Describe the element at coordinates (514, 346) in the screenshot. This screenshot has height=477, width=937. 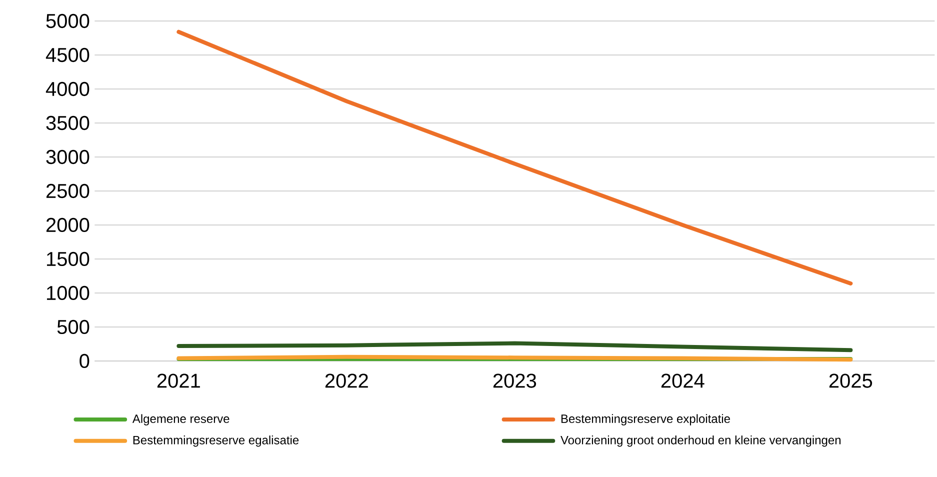
I see `line-series` at that location.